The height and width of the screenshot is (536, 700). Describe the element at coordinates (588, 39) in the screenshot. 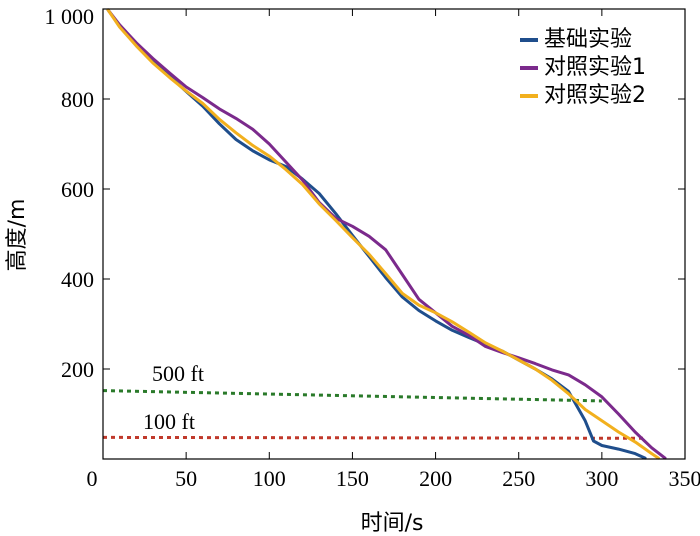

I see `legend-label-1: 基础实验` at that location.